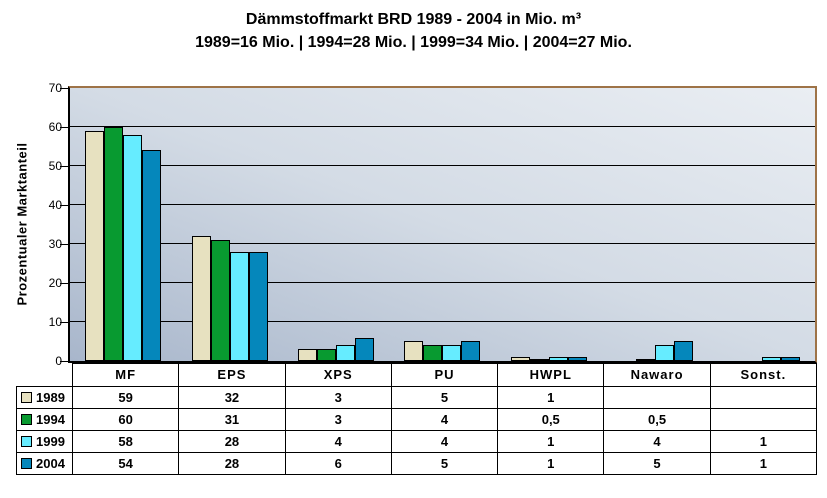 The height and width of the screenshot is (498, 827). I want to click on category-header-row: MF EPS XPS PU HWPL Nawaro Sonst., so click(417, 375).